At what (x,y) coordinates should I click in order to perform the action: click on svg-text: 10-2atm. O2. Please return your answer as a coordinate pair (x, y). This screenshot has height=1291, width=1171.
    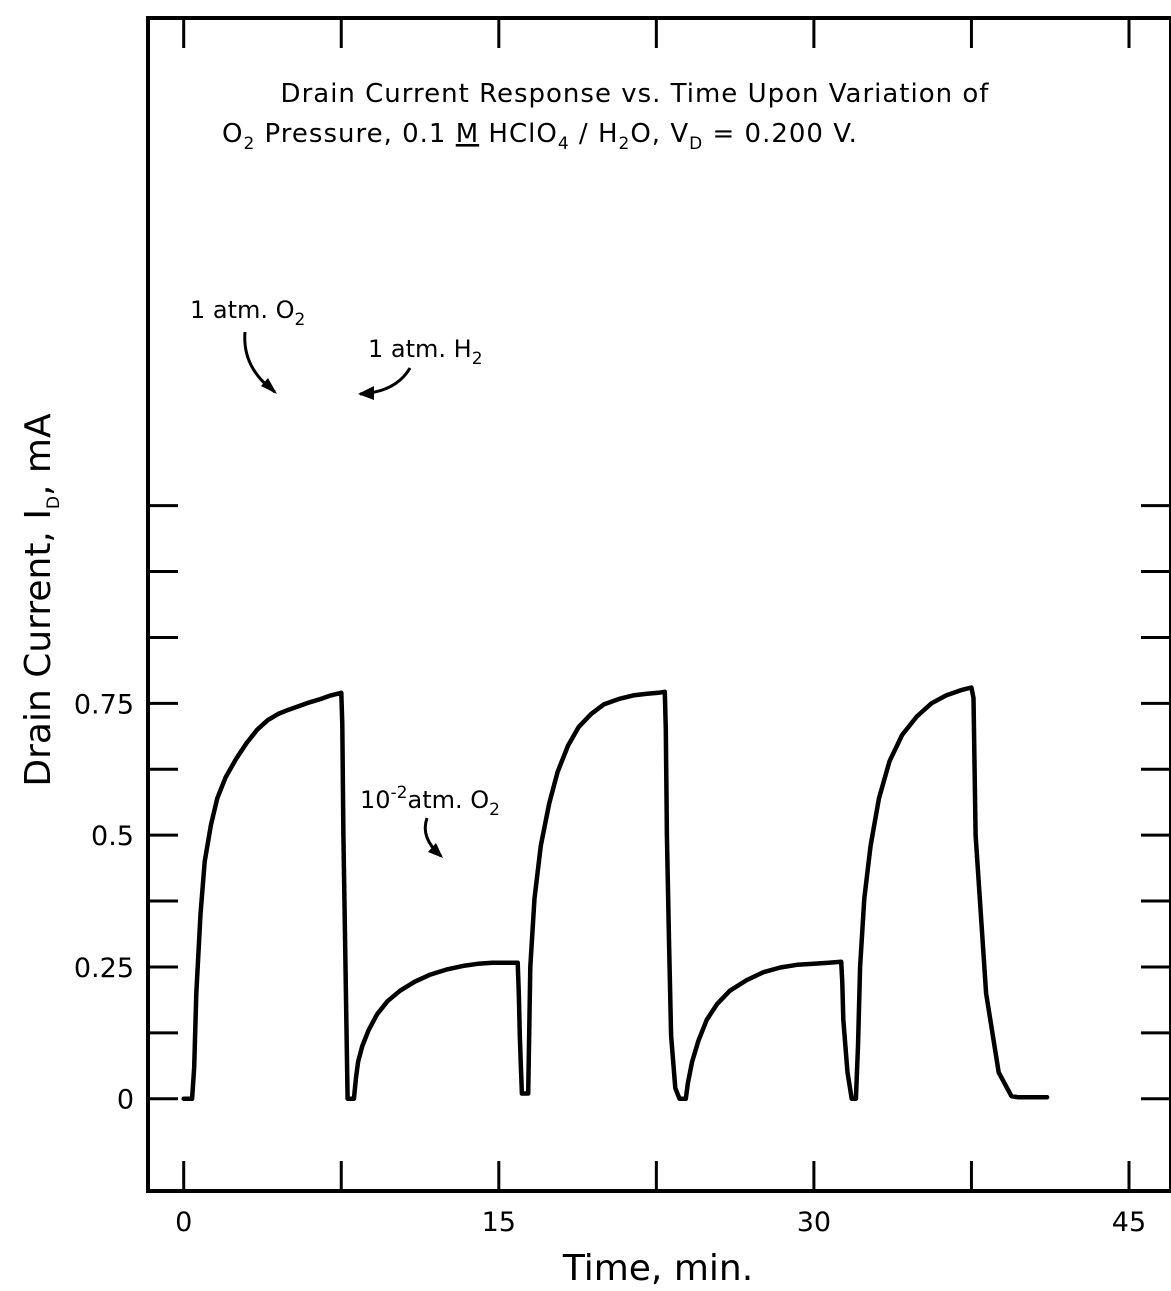
    Looking at the image, I should click on (430, 801).